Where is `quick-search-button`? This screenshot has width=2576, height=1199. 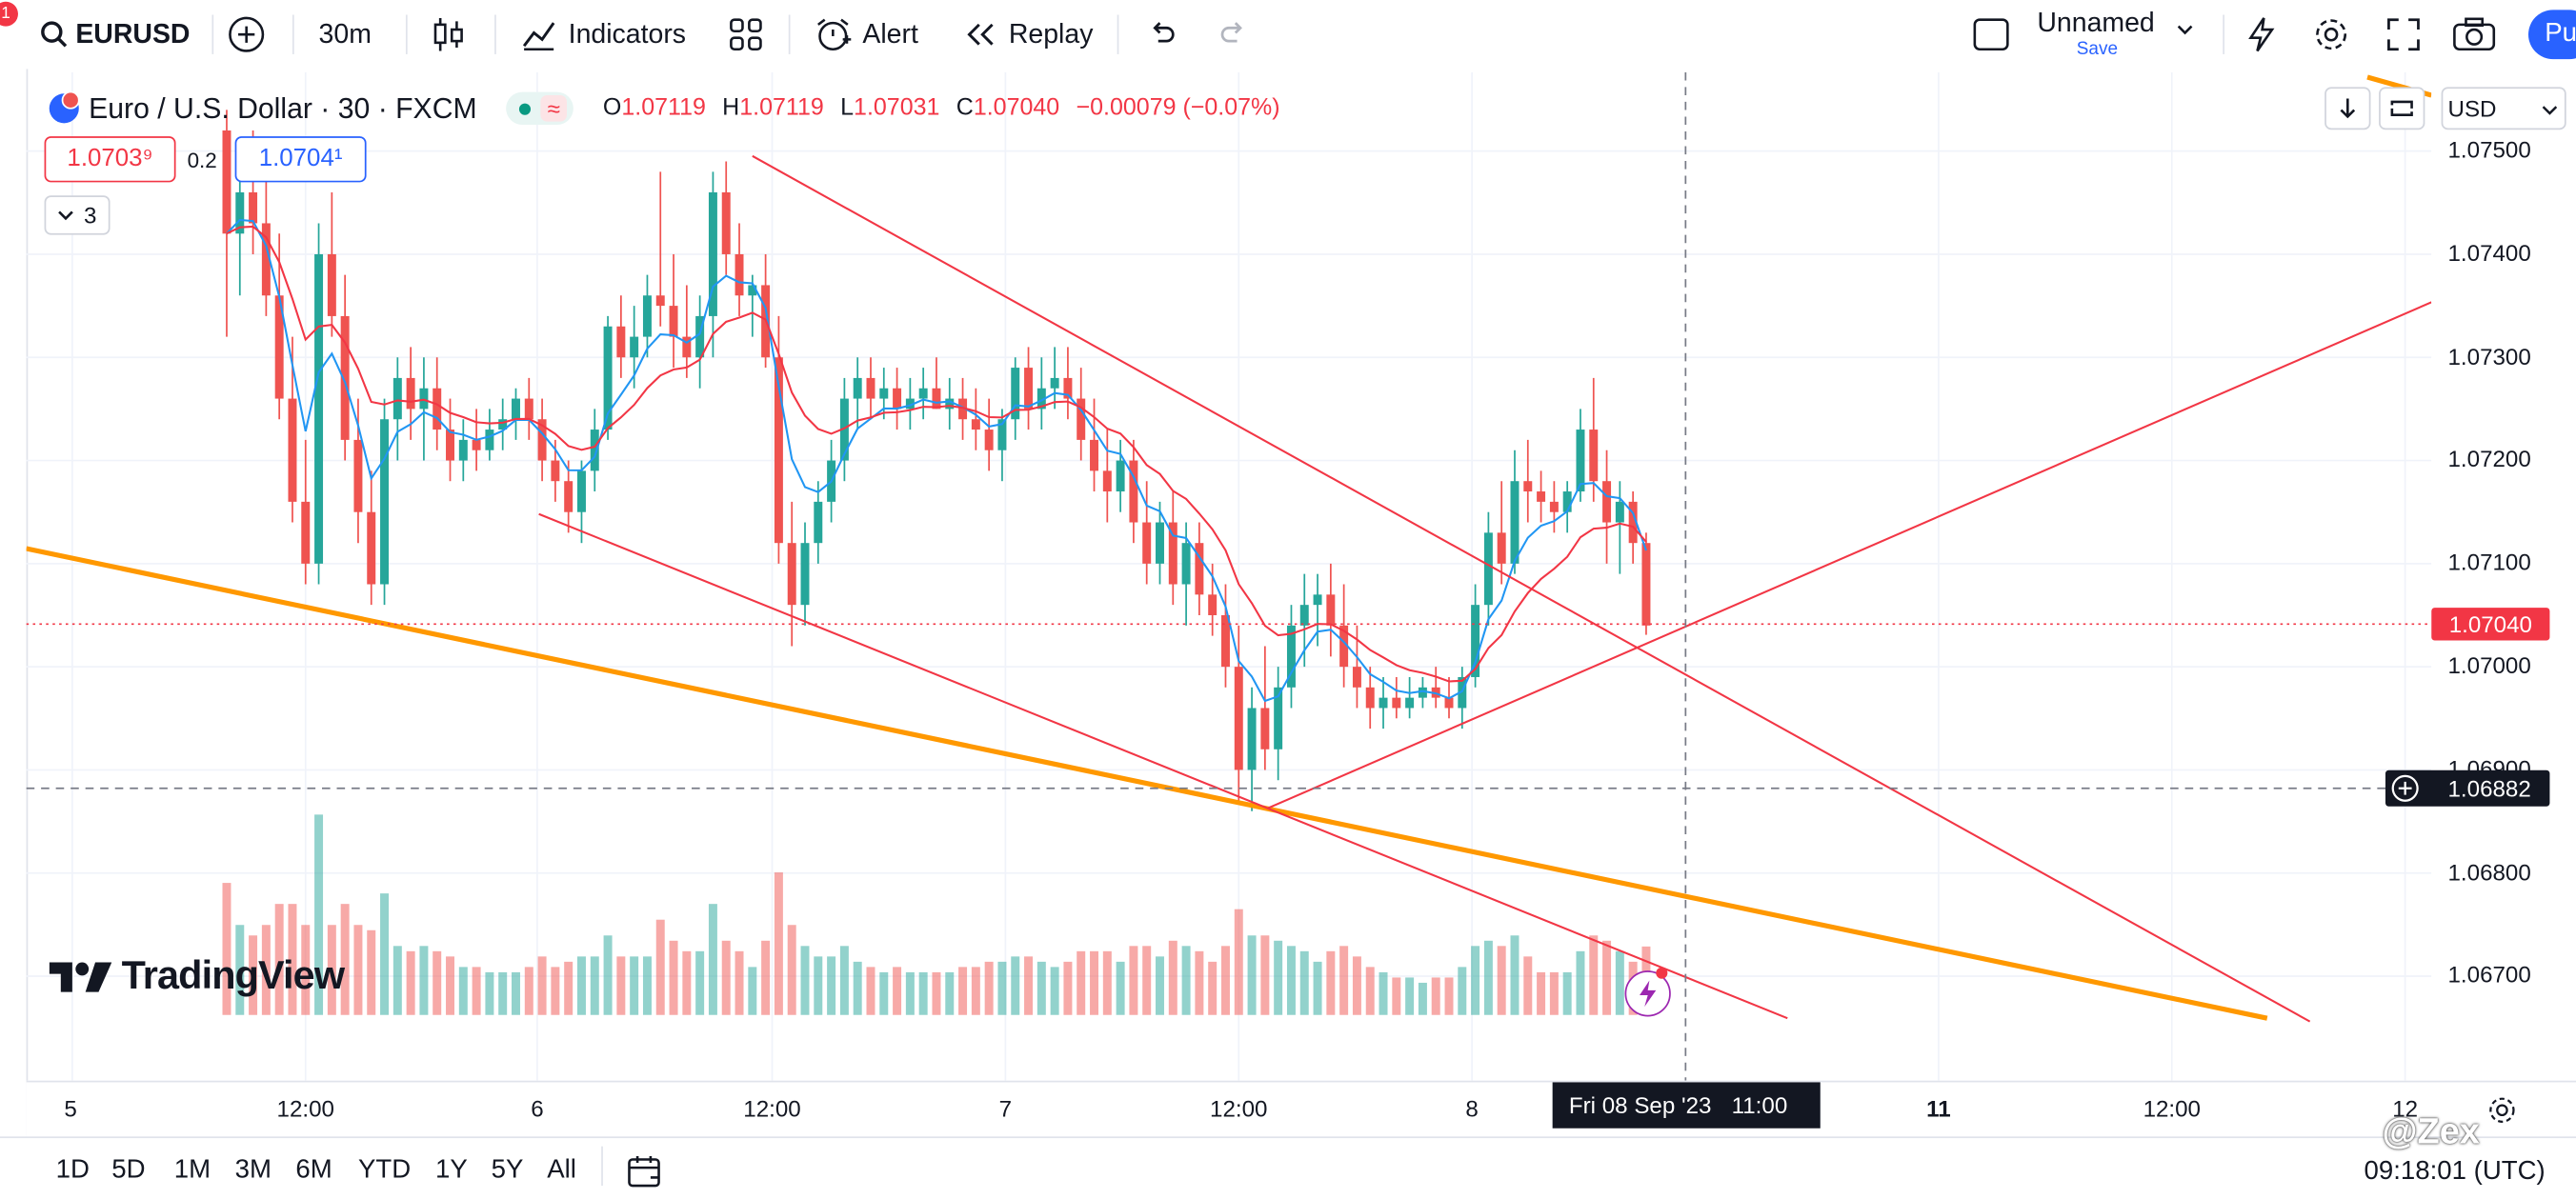
quick-search-button is located at coordinates (2260, 34).